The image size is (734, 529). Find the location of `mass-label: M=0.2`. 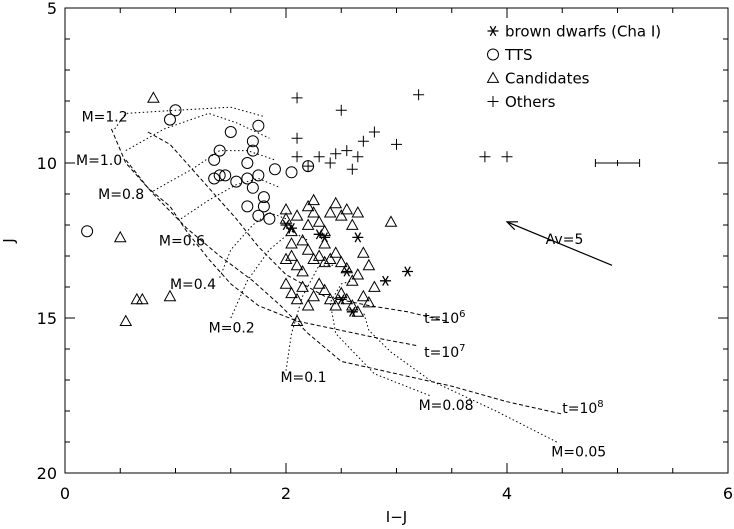

mass-label: M=0.2 is located at coordinates (232, 328).